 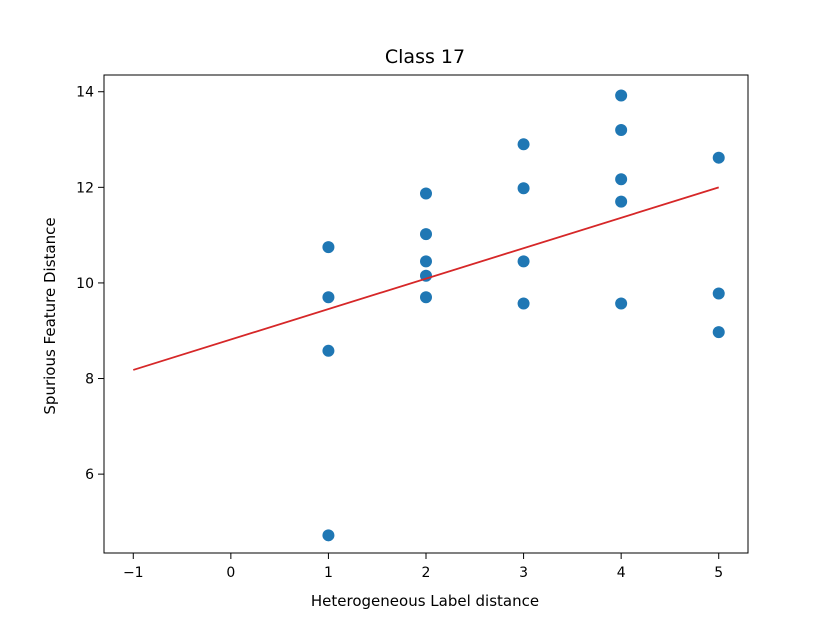 I want to click on y-tick-label: 6, so click(x=89, y=475).